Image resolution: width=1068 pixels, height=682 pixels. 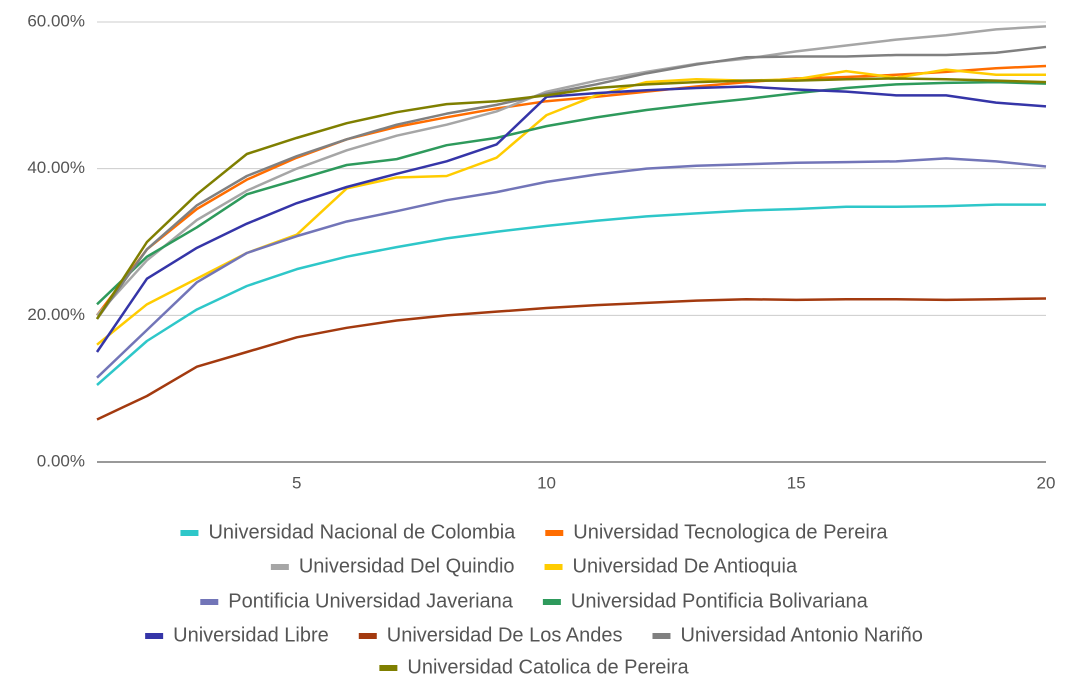 I want to click on legend-label: Pontificia Universidad Javeriana, so click(x=370, y=601).